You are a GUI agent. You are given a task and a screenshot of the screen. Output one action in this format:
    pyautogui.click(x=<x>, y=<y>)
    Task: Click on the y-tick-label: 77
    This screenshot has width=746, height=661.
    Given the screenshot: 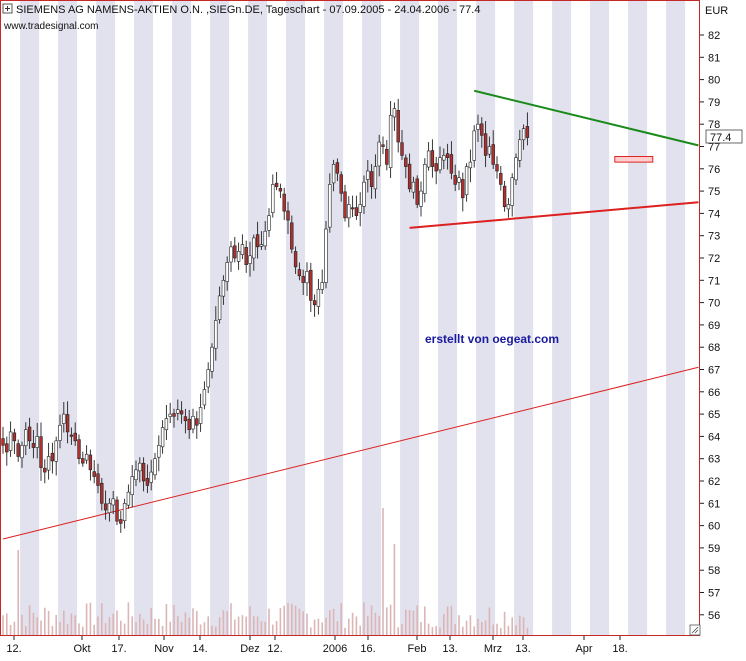 What is the action you would take?
    pyautogui.click(x=714, y=148)
    